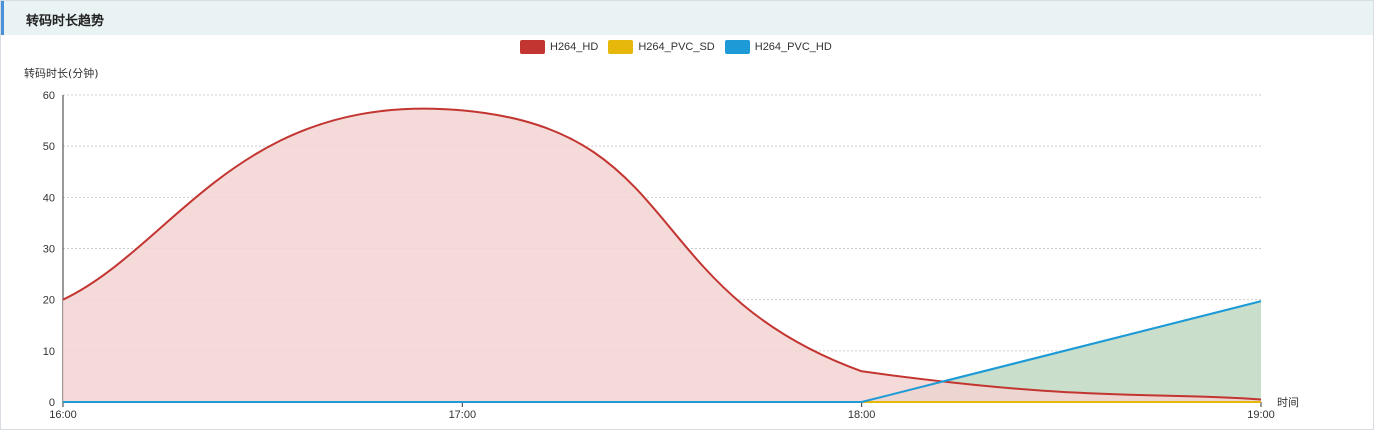 The image size is (1374, 430). What do you see at coordinates (49, 96) in the screenshot?
I see `y-tick-label: 60` at bounding box center [49, 96].